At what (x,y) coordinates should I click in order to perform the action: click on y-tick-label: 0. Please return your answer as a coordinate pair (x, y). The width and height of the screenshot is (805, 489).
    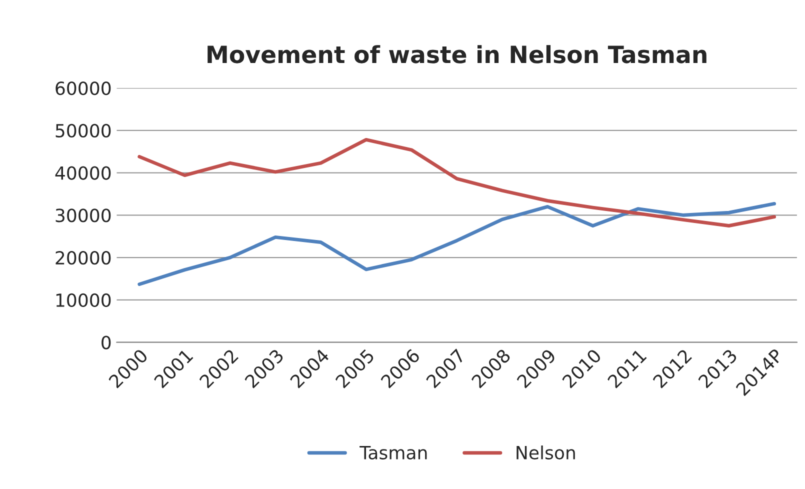
    Looking at the image, I should click on (106, 343).